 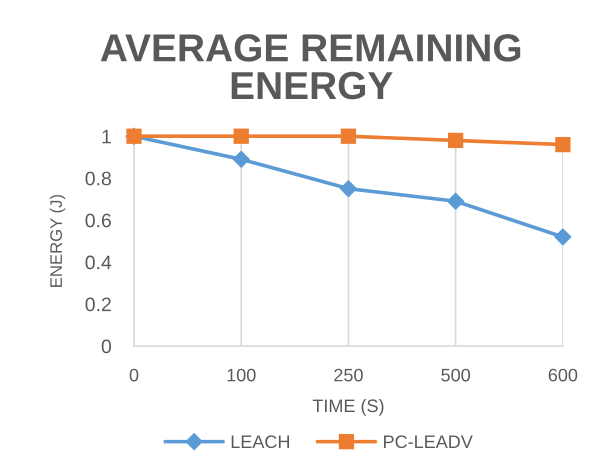 I want to click on x-tick-label: 0, so click(x=134, y=375).